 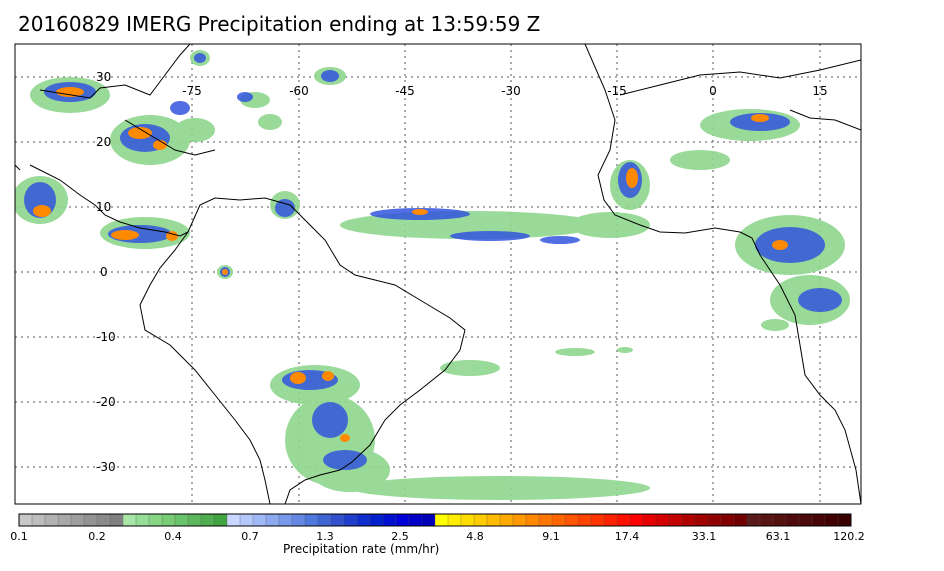 What do you see at coordinates (106, 337) in the screenshot?
I see `lat-label: -10` at bounding box center [106, 337].